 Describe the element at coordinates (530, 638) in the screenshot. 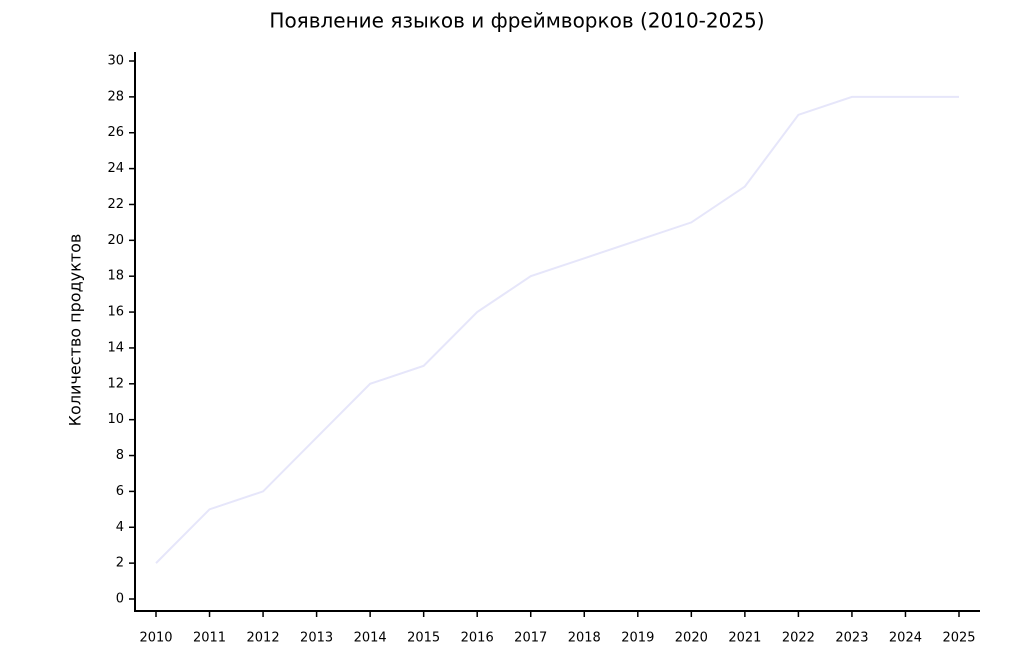

I see `x-tick-label: 2017` at that location.